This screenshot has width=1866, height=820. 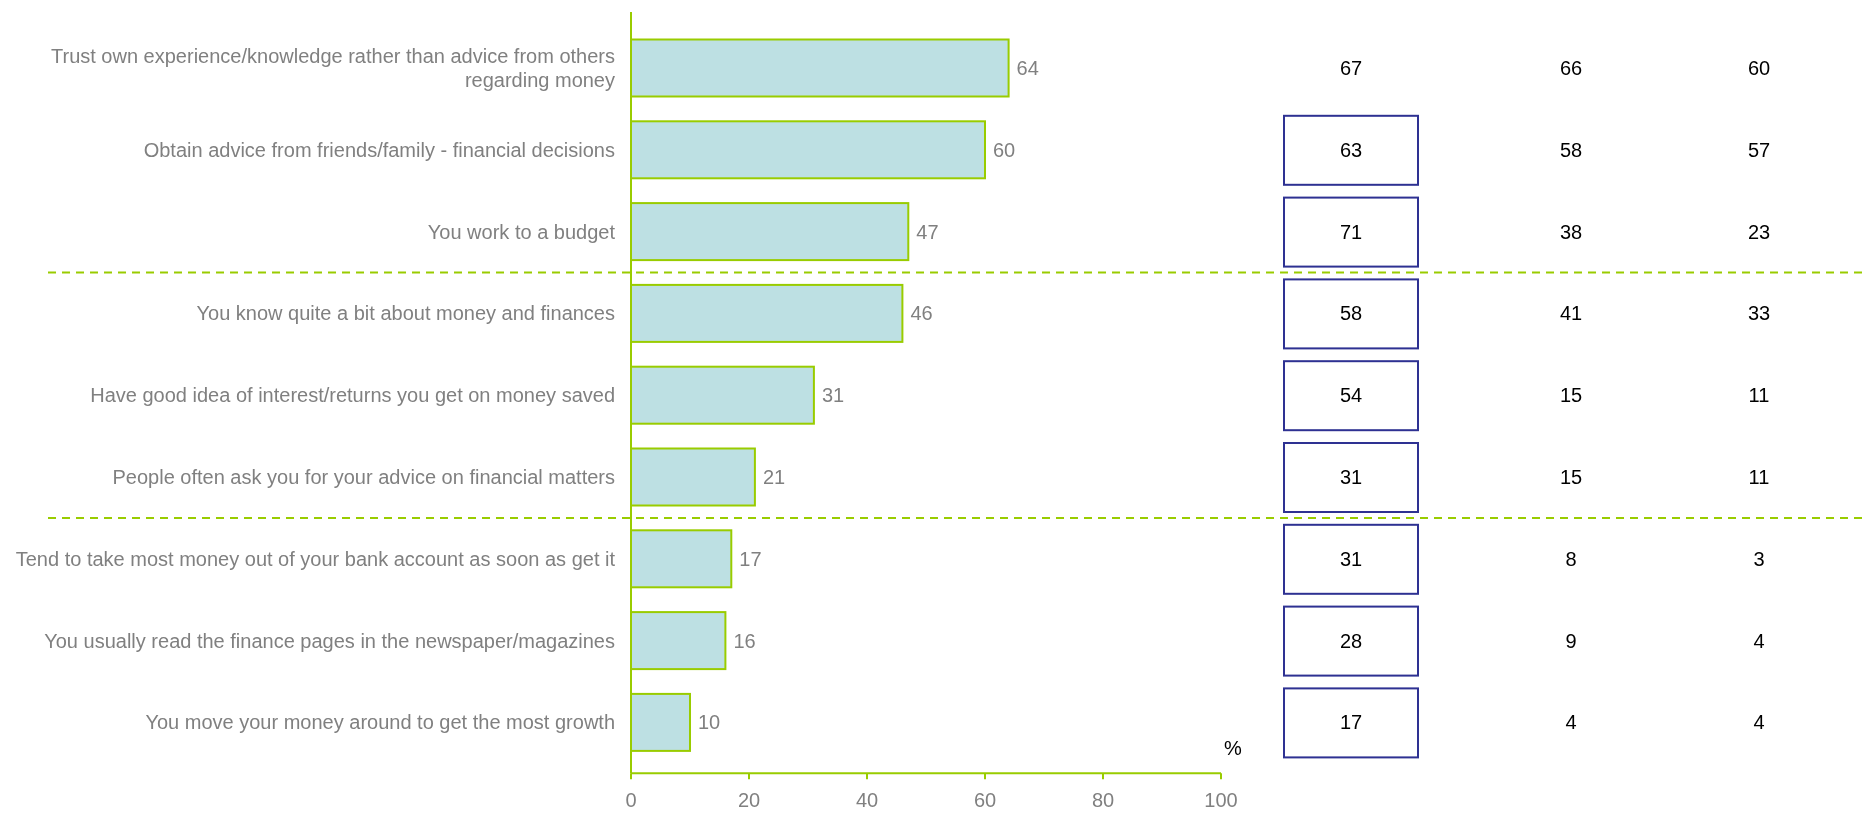 What do you see at coordinates (363, 477) in the screenshot?
I see `y-tick-label: People often ask you for your advice on financial matters` at bounding box center [363, 477].